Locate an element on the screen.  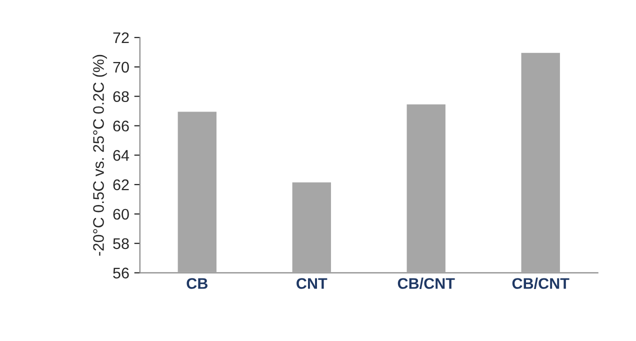
x-tick-label: CB is located at coordinates (197, 283).